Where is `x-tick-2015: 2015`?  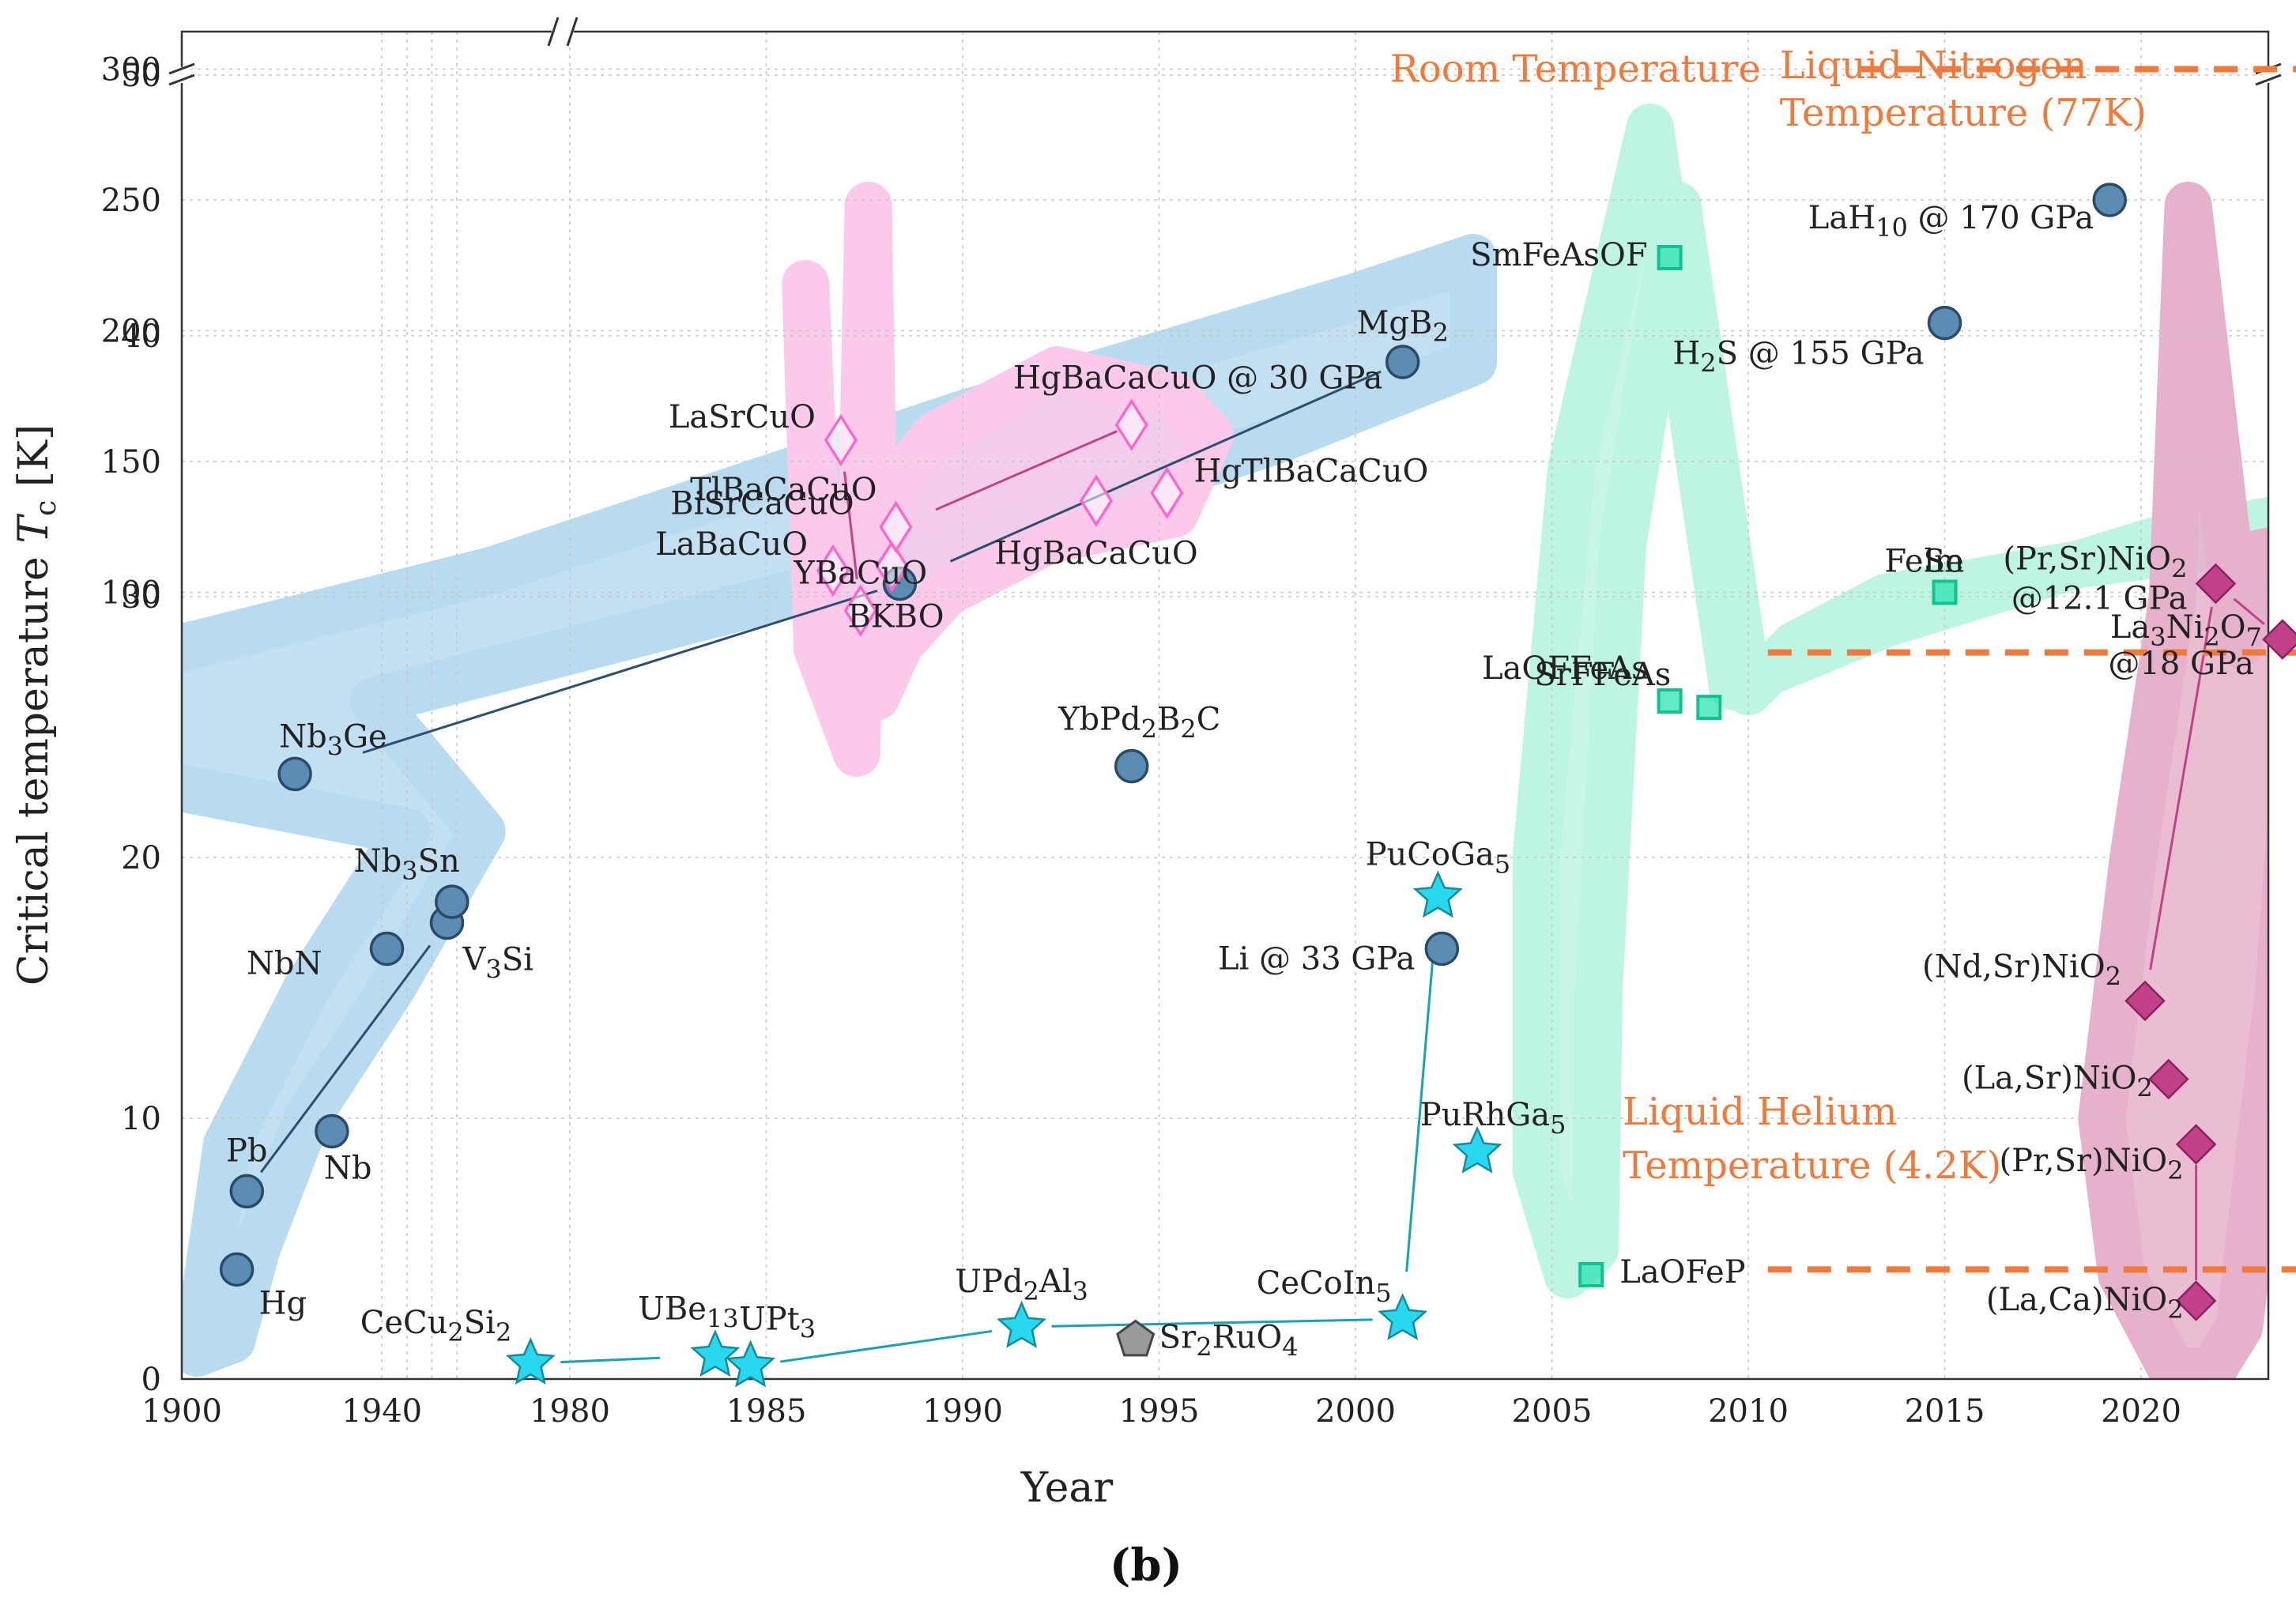 x-tick-2015: 2015 is located at coordinates (1945, 1411).